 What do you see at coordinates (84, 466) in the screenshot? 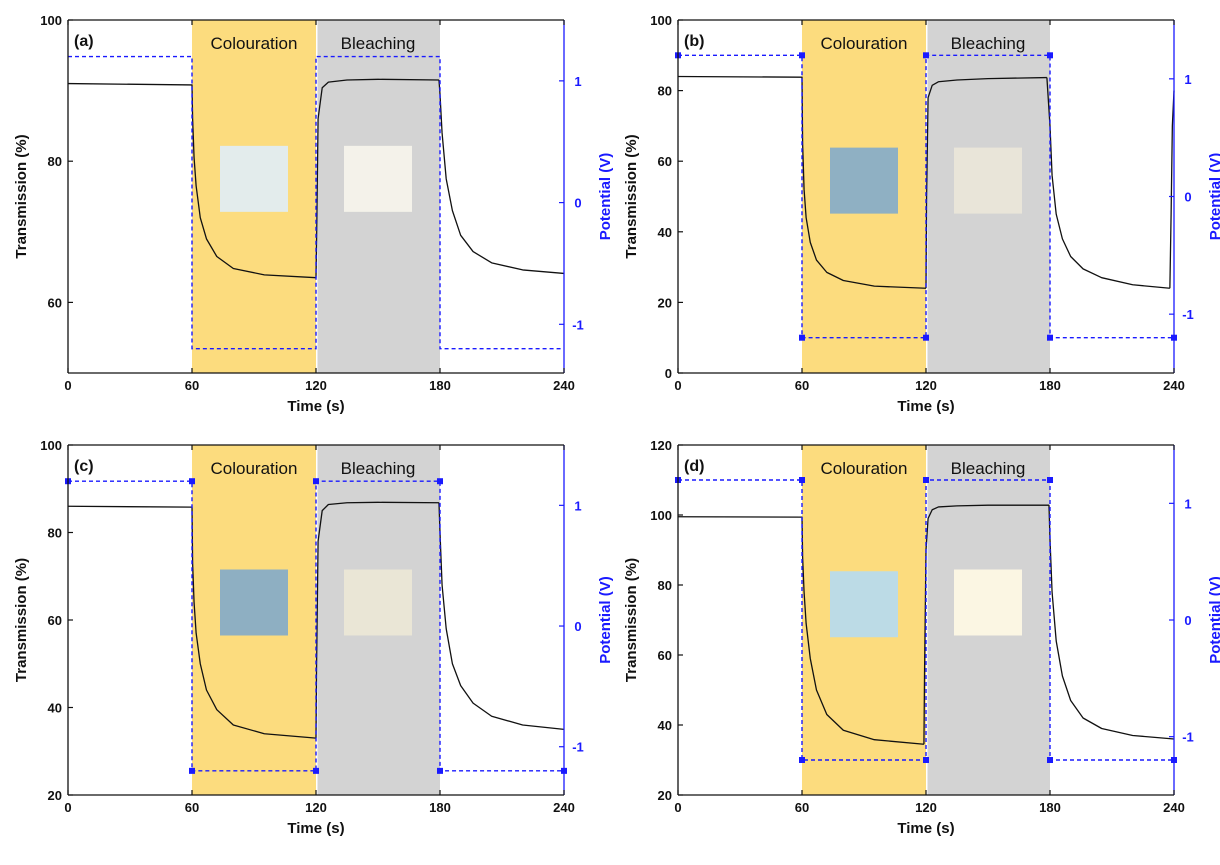
I see `panel-label: (c)` at bounding box center [84, 466].